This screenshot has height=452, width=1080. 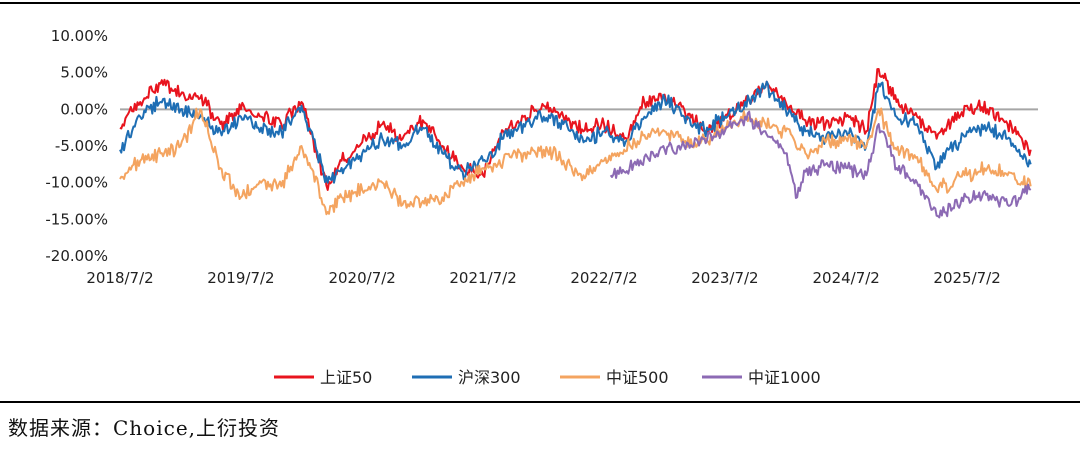 What do you see at coordinates (540, 402) in the screenshot?
I see `bottom-rule` at bounding box center [540, 402].